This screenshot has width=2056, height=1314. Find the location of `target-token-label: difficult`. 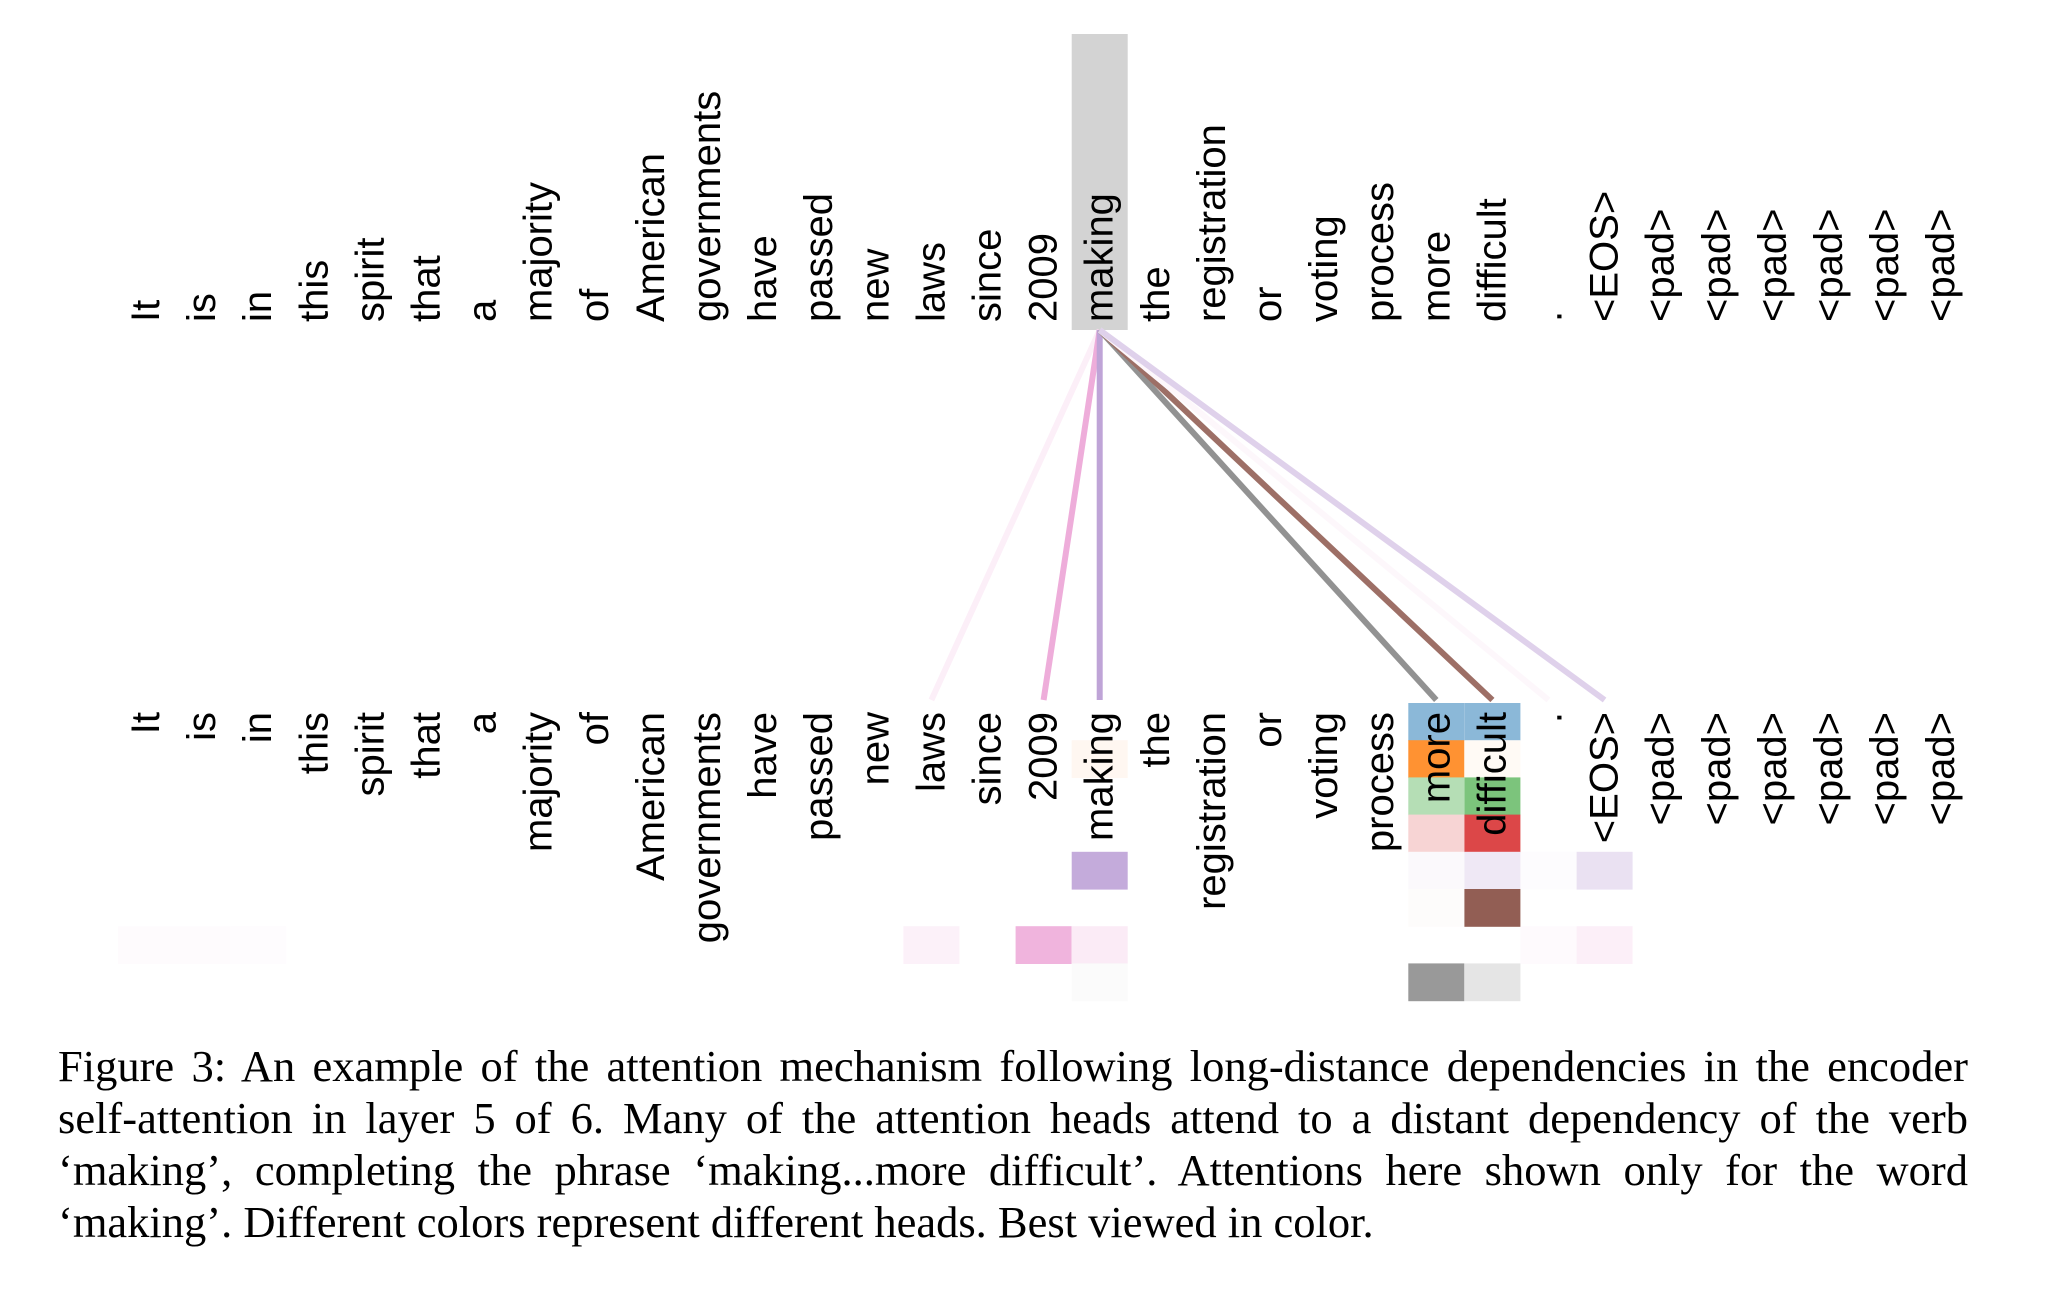

target-token-label: difficult is located at coordinates (1492, 774).